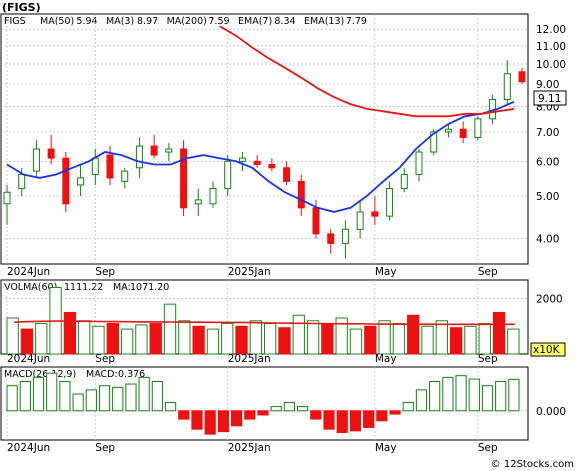 This screenshot has height=471, width=580. What do you see at coordinates (547, 240) in the screenshot?
I see `price-tick-label-8: 4.00` at bounding box center [547, 240].